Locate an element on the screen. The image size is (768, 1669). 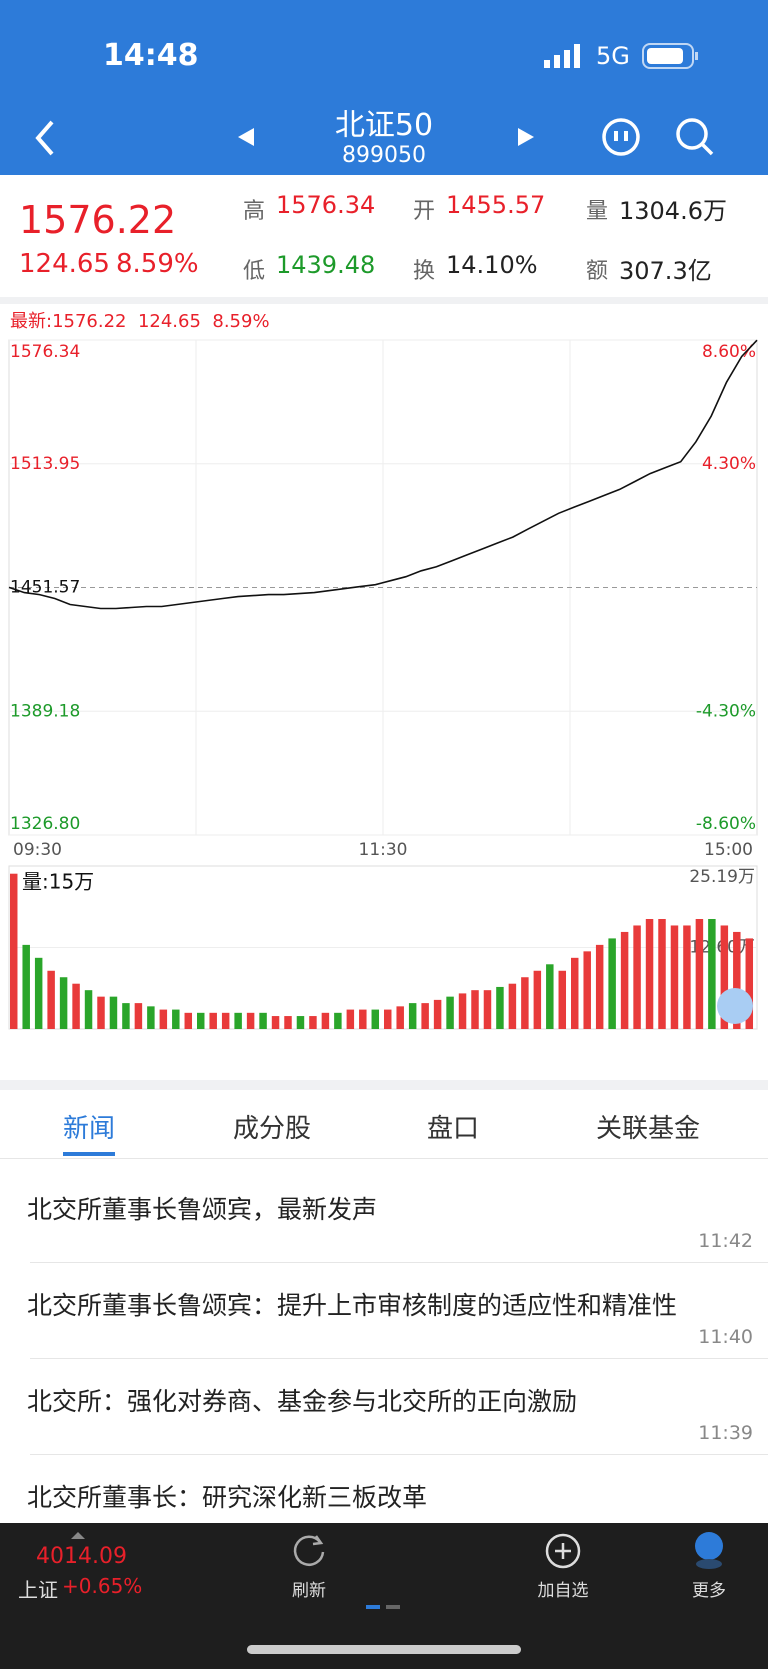
pct-tick-label: -8.60% is located at coordinates (726, 824).